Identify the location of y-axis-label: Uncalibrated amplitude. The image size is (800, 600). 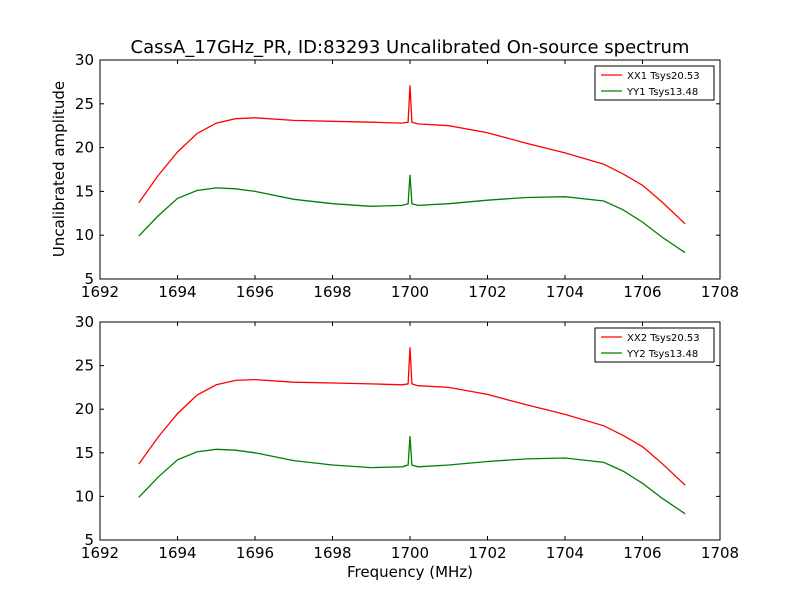
(59, 169).